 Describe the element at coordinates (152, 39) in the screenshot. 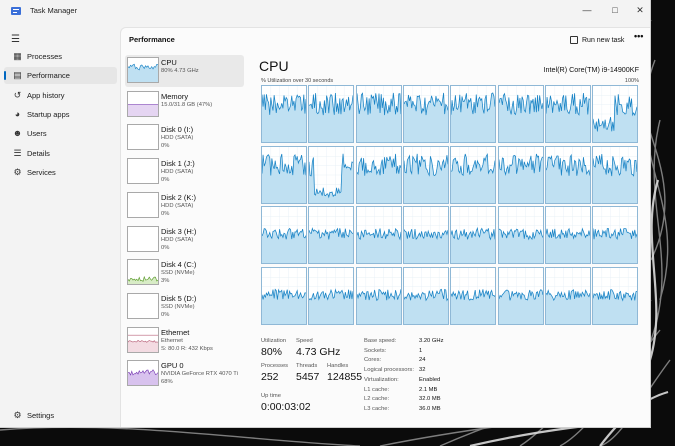

I see `page-title: Performance` at that location.